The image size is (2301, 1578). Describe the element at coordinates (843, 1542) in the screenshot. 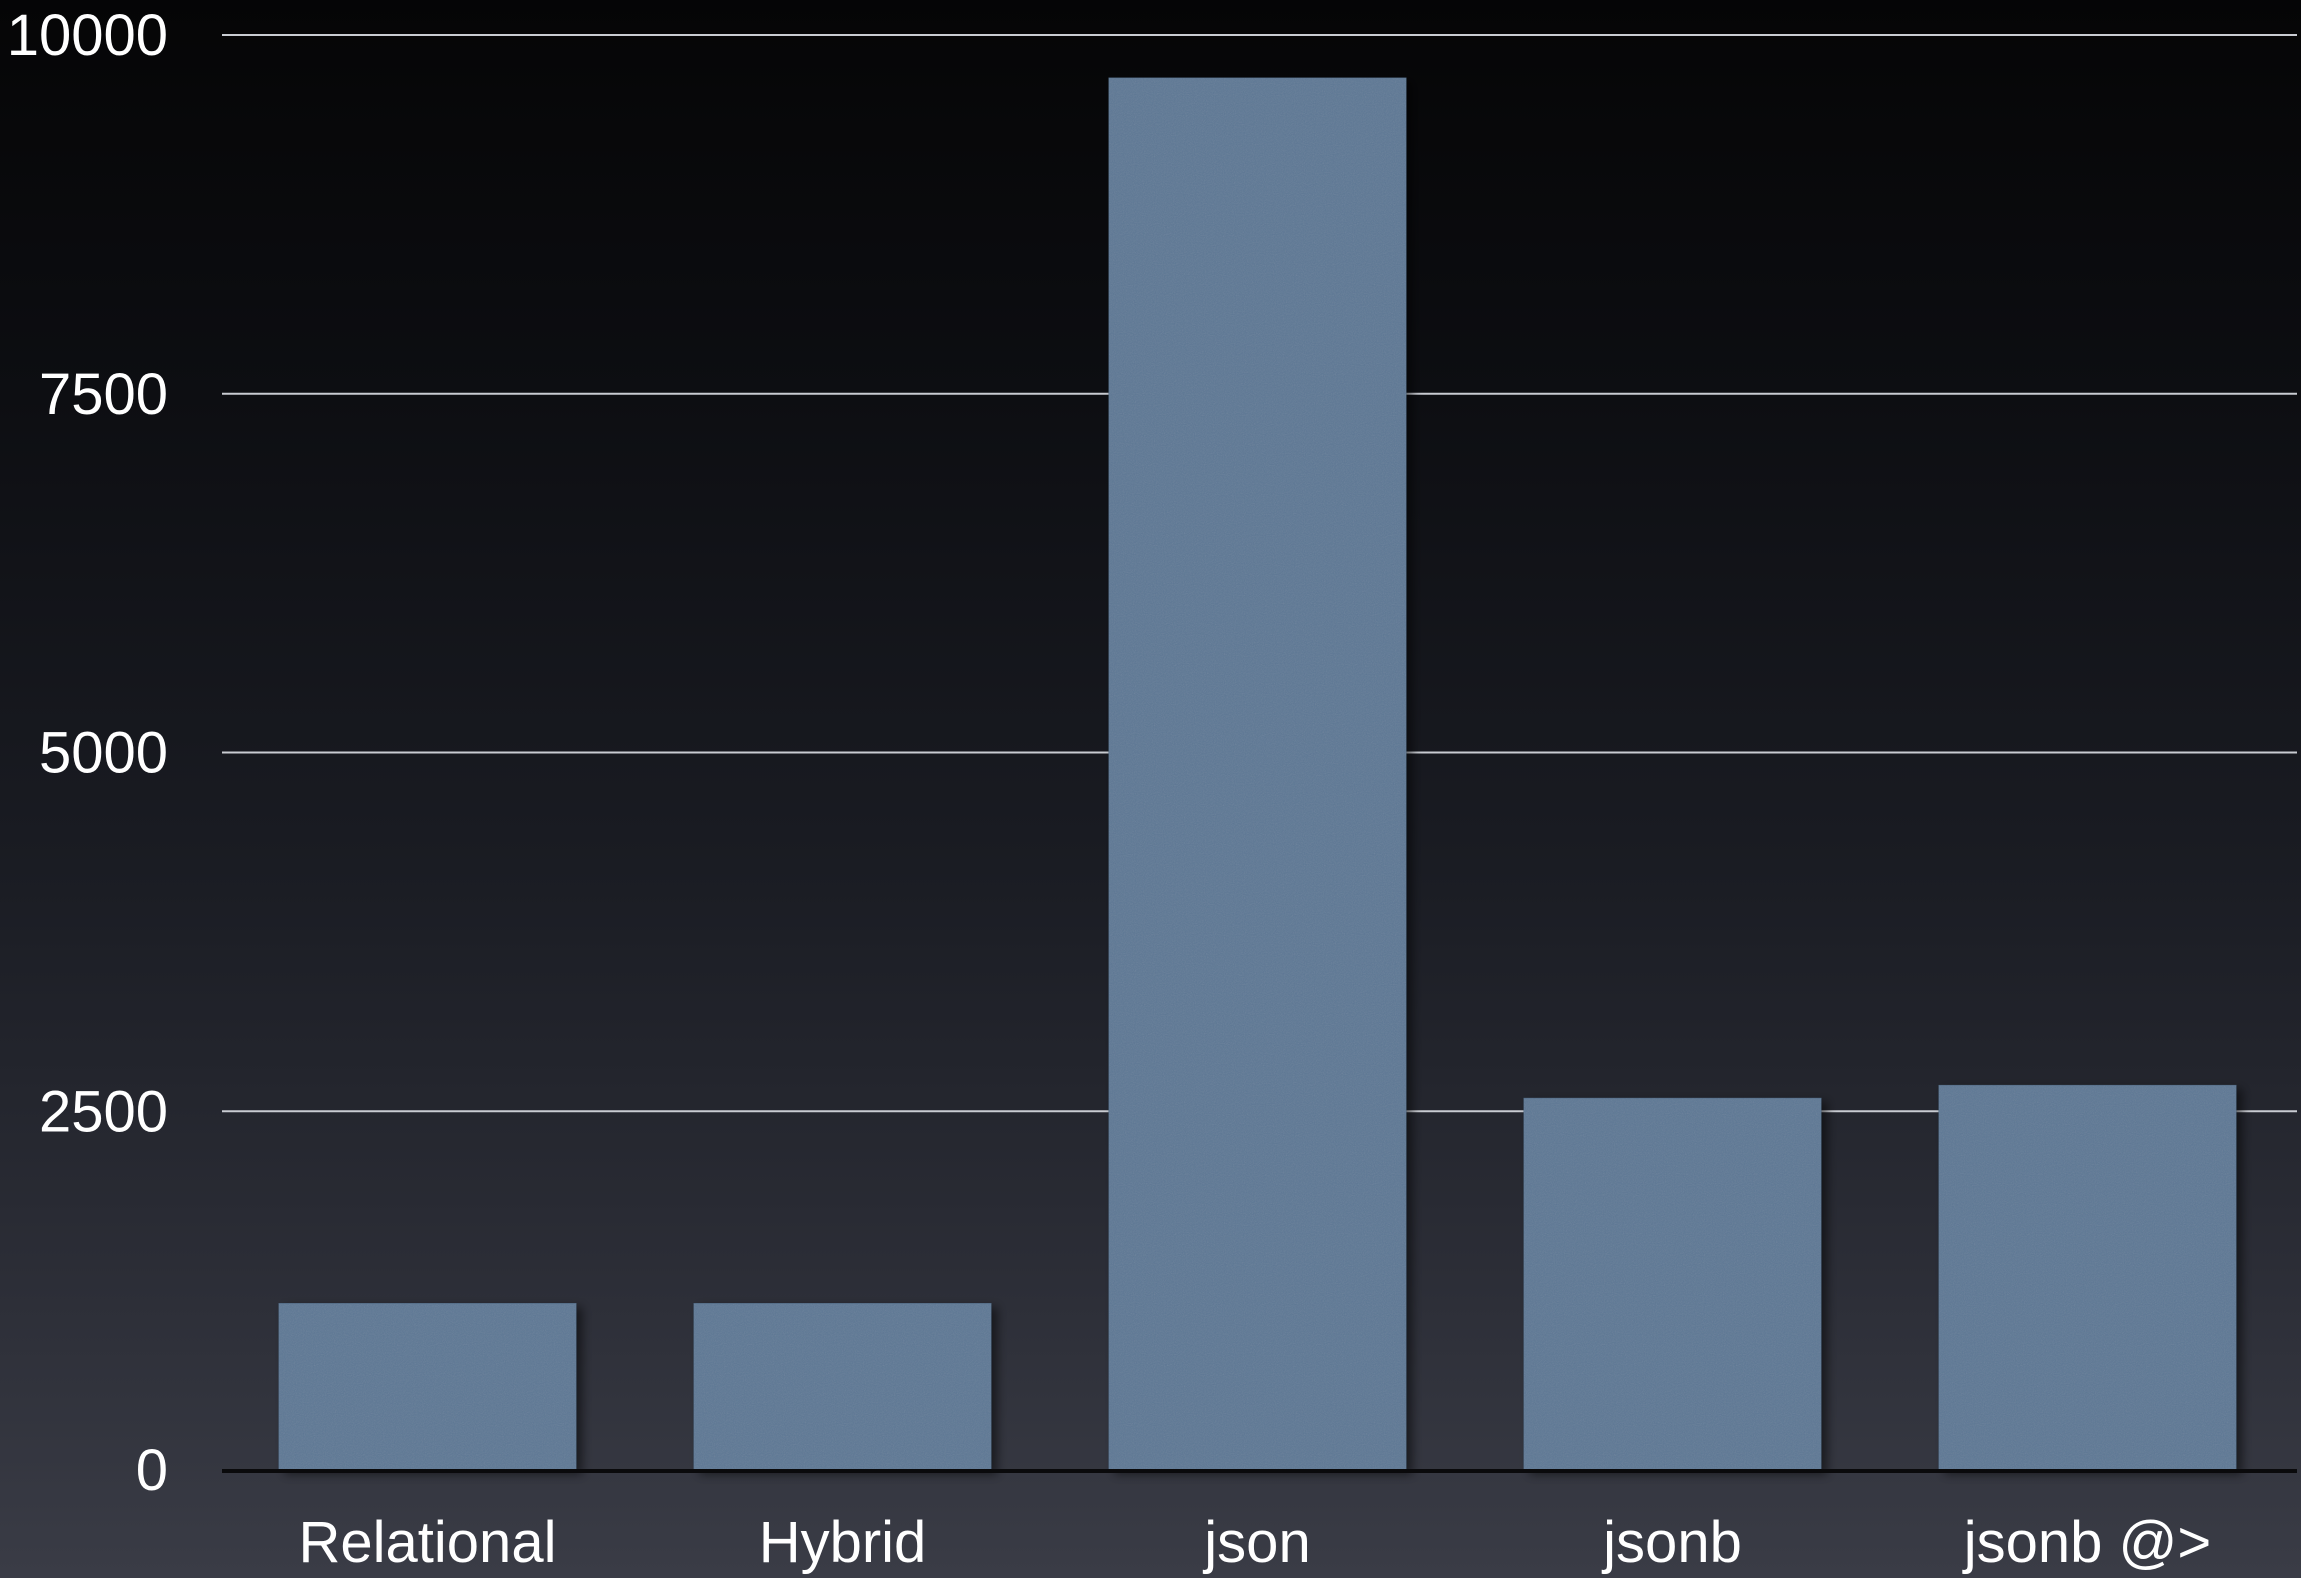

I see `x-tick-label-hybrid: Hybrid` at that location.